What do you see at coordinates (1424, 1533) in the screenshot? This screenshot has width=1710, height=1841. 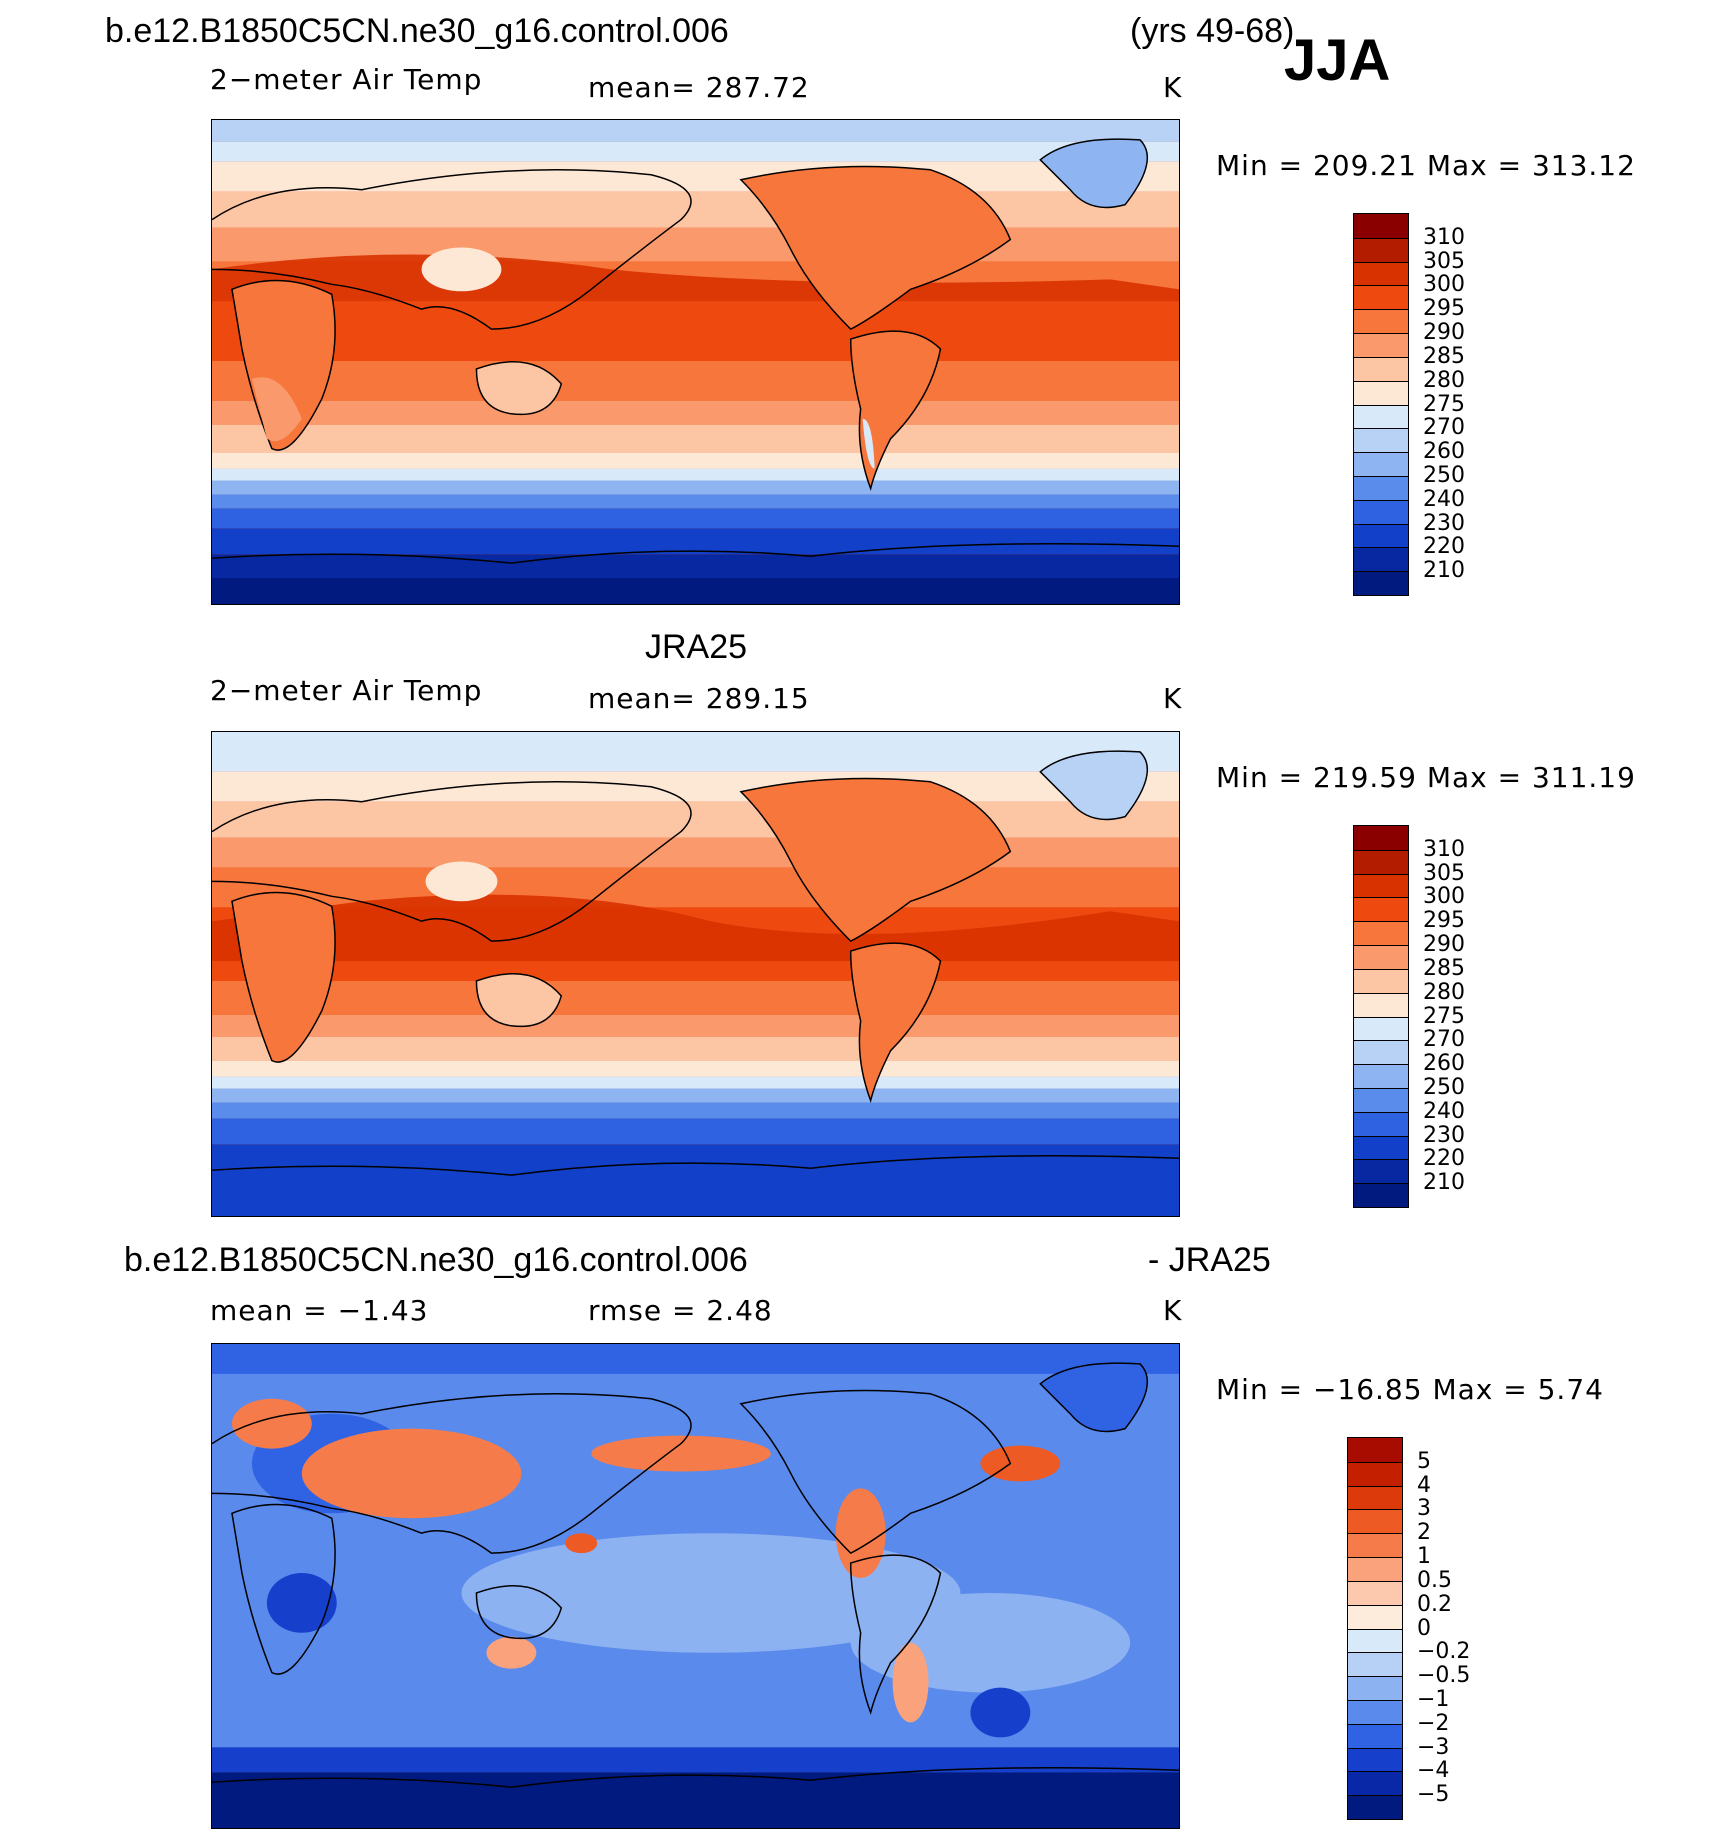 I see `colorbar-tick-label: 2` at bounding box center [1424, 1533].